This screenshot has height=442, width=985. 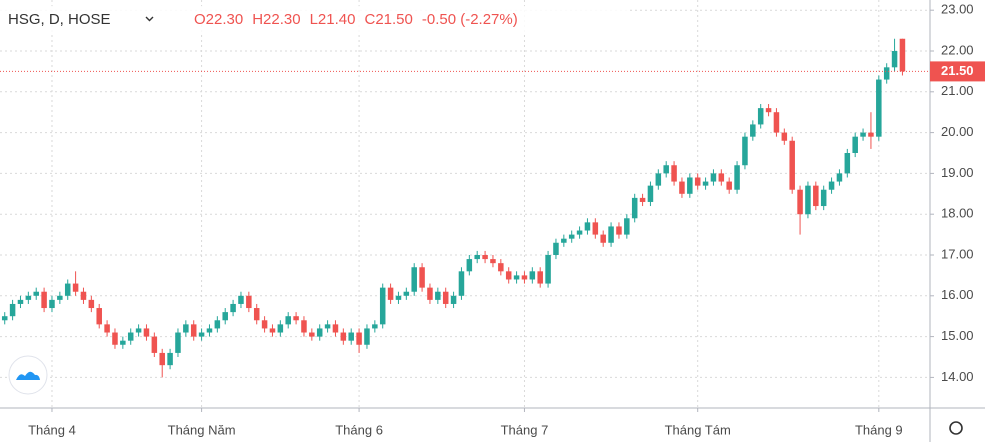 I want to click on x-tick-label: Tháng 4, so click(x=52, y=429).